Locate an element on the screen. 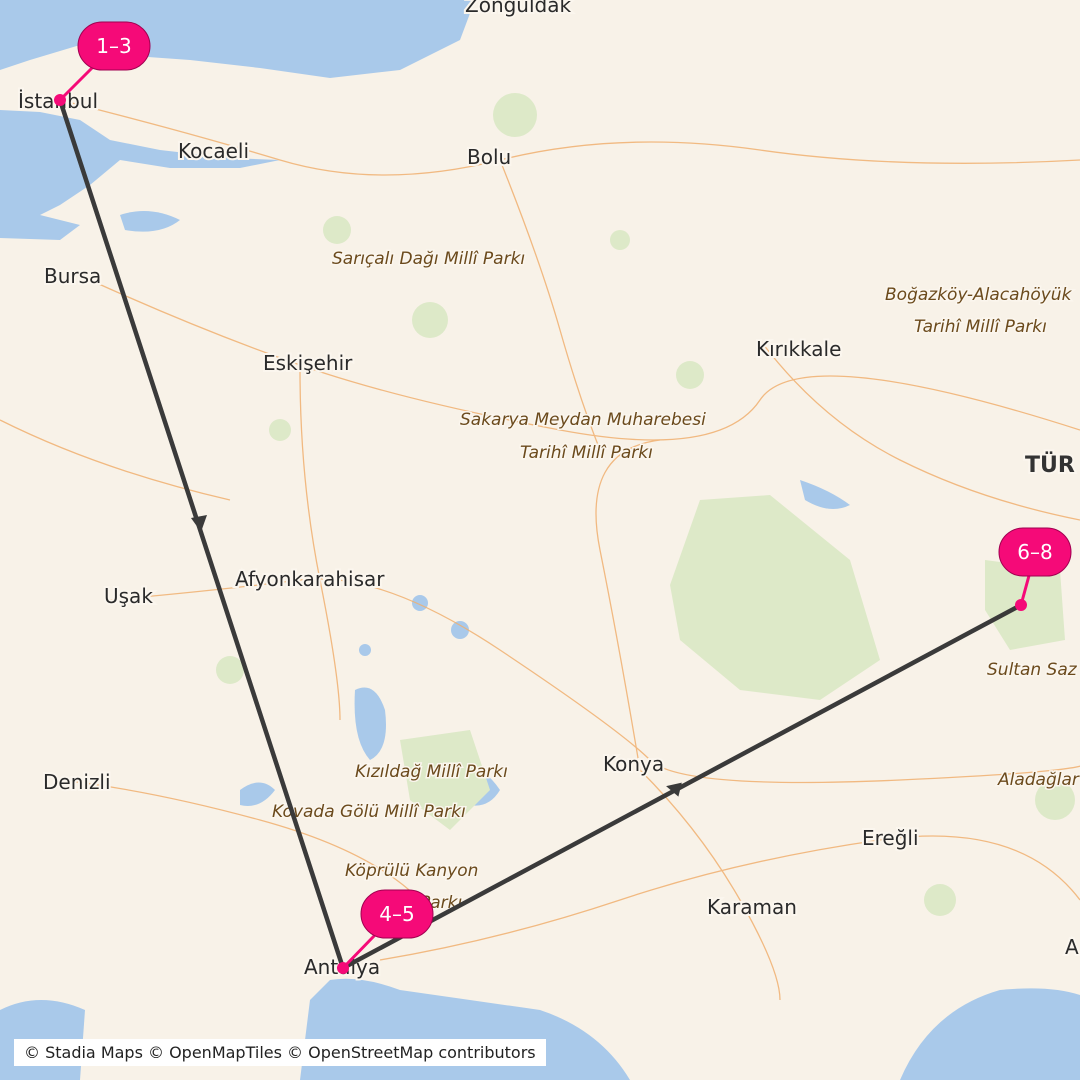 The image size is (1080, 1080). city-label: Kırıkkale is located at coordinates (798, 349).